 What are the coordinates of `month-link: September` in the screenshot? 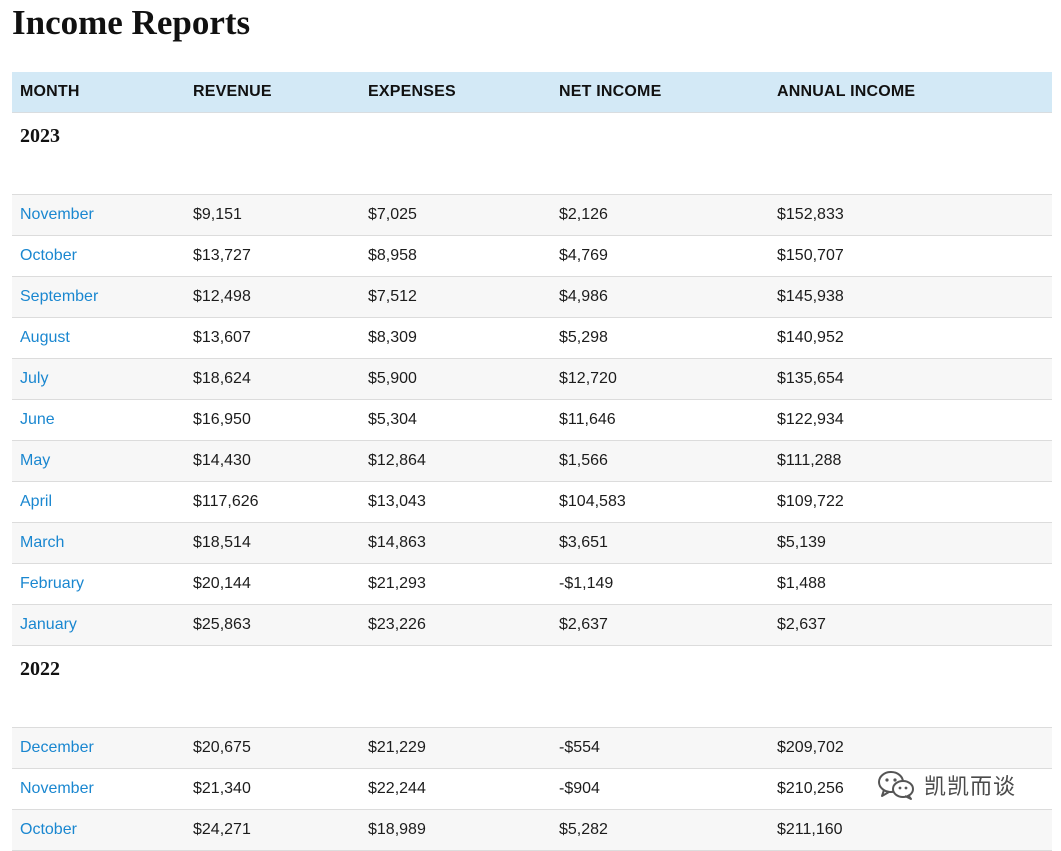 It's located at (98, 297).